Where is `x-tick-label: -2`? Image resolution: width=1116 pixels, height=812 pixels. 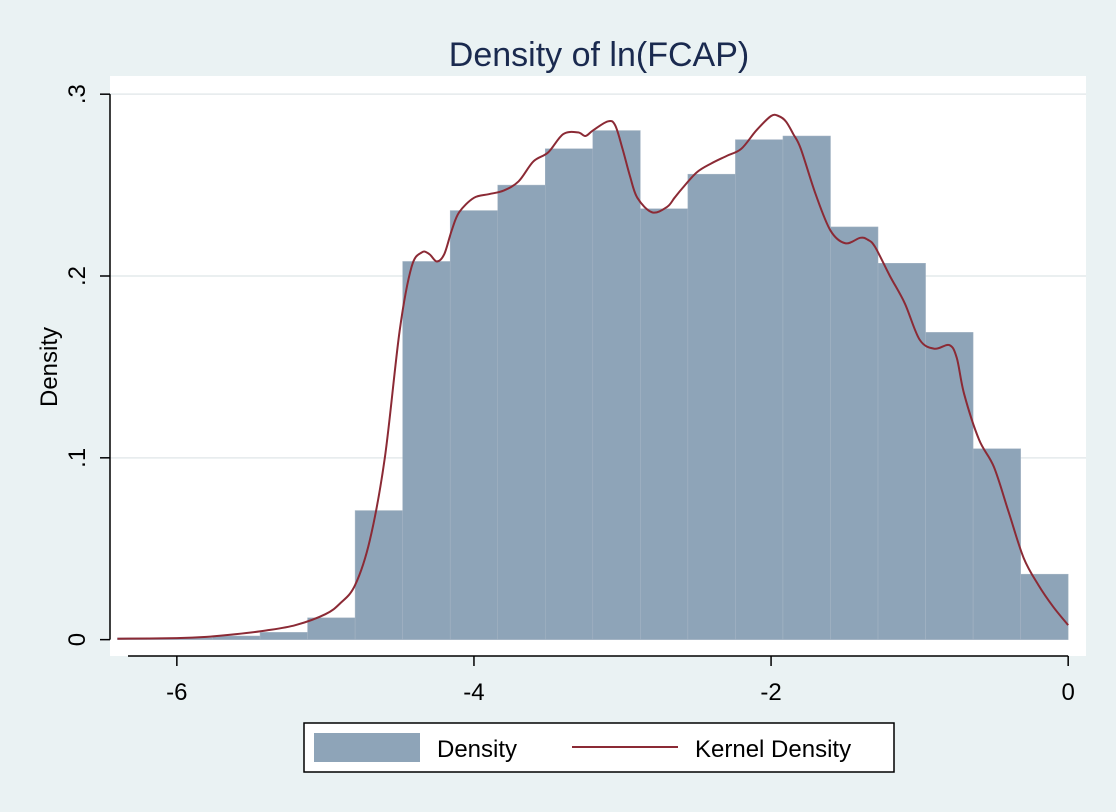
x-tick-label: -2 is located at coordinates (770, 692).